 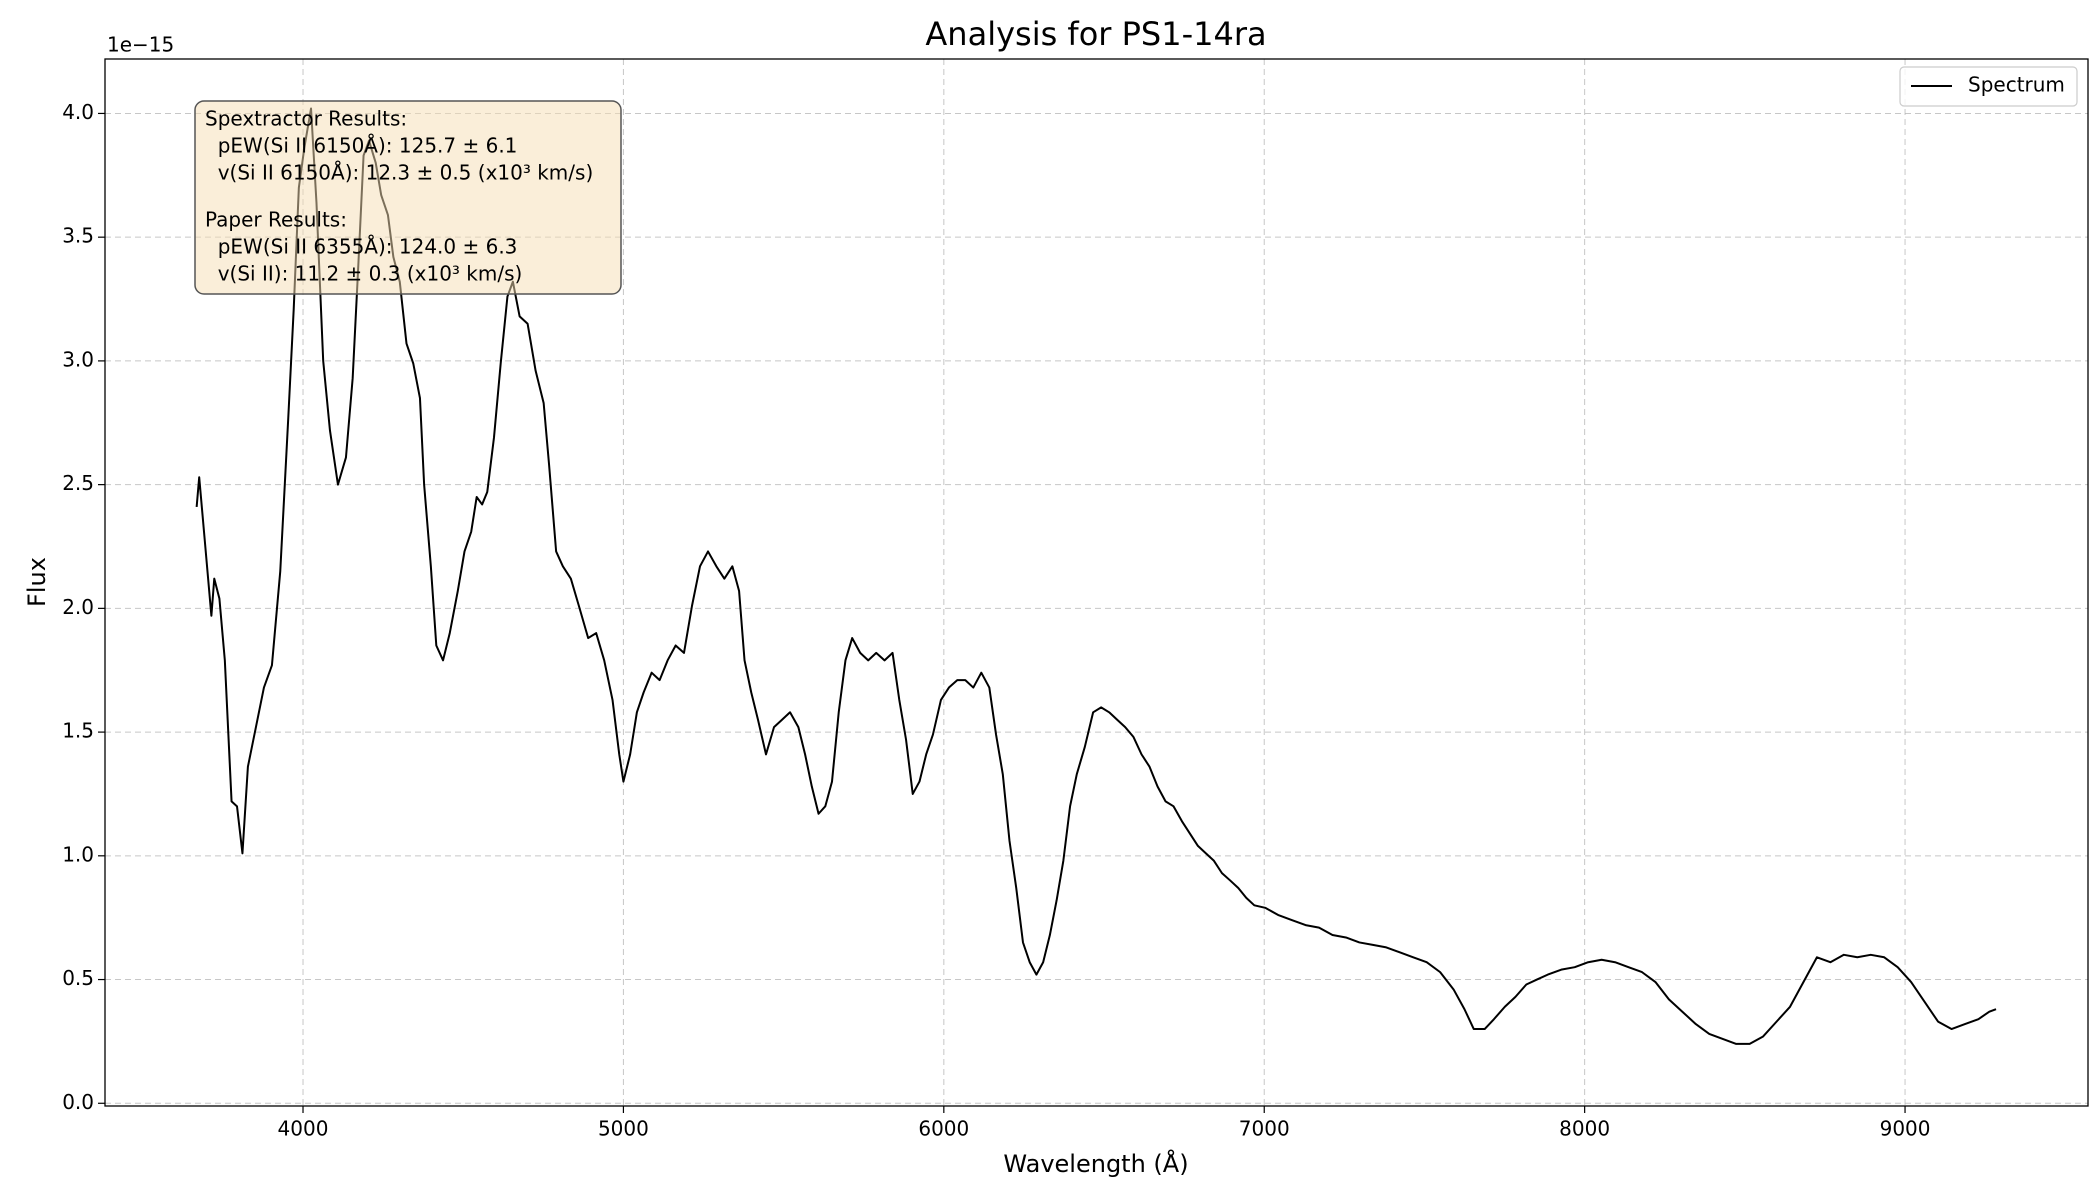 I want to click on annotation-line: Paper Results:, so click(x=276, y=220).